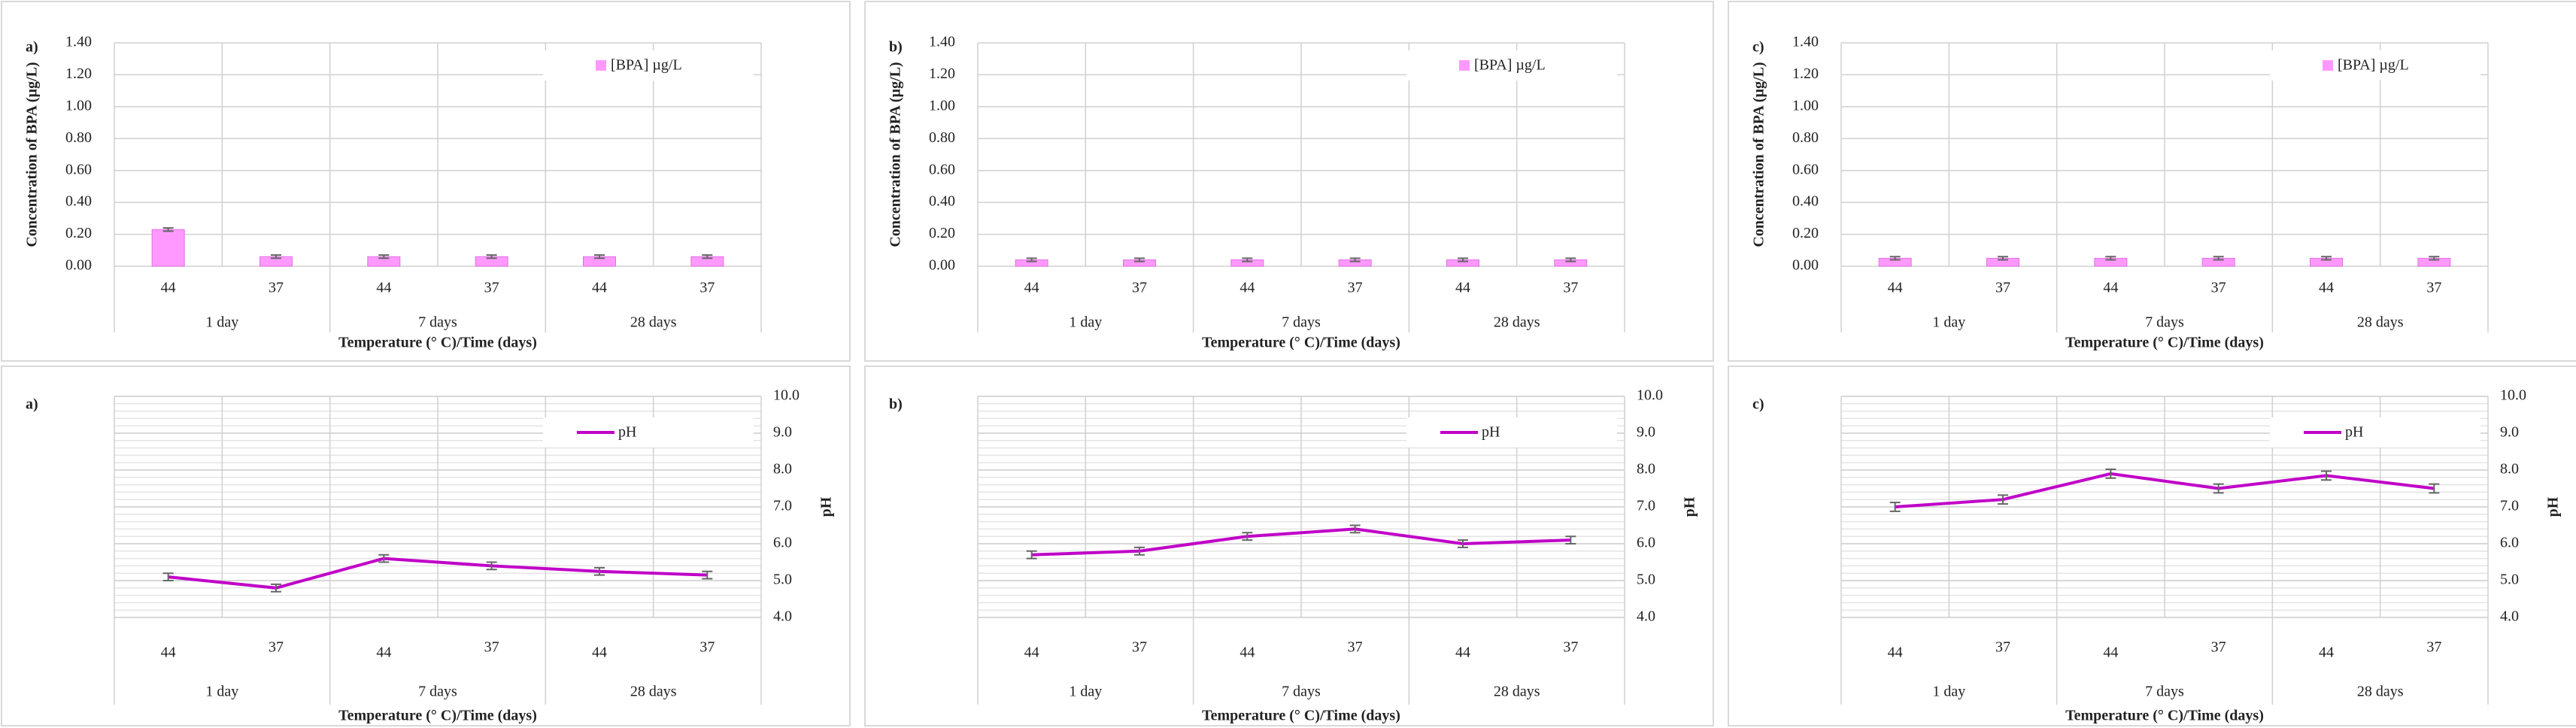 This screenshot has width=2576, height=728. Describe the element at coordinates (78, 201) in the screenshot. I see `y-tick-label: 0.40` at that location.